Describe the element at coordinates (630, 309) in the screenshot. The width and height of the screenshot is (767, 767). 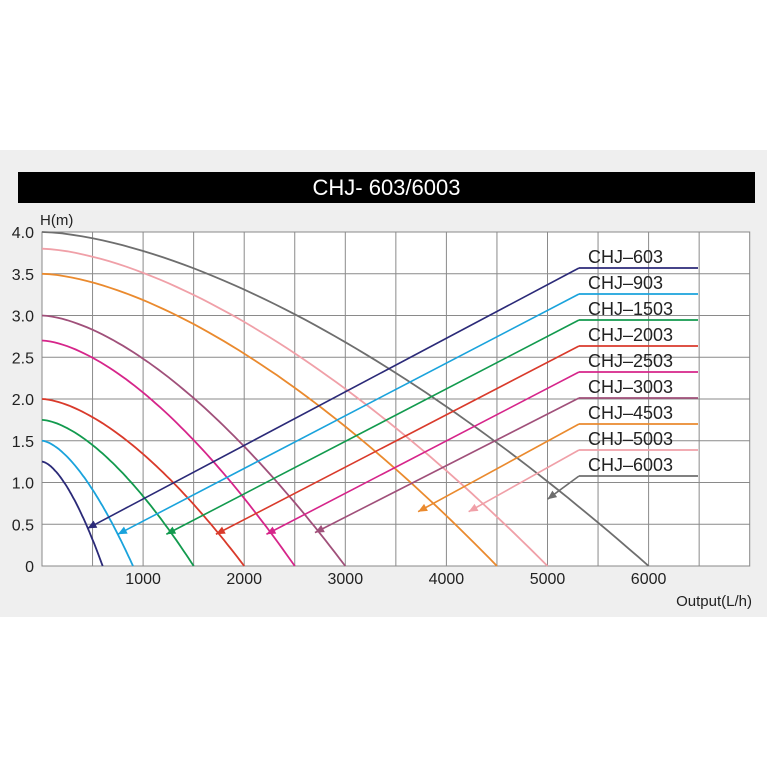
I see `legend-entry: CHJ–1503` at that location.